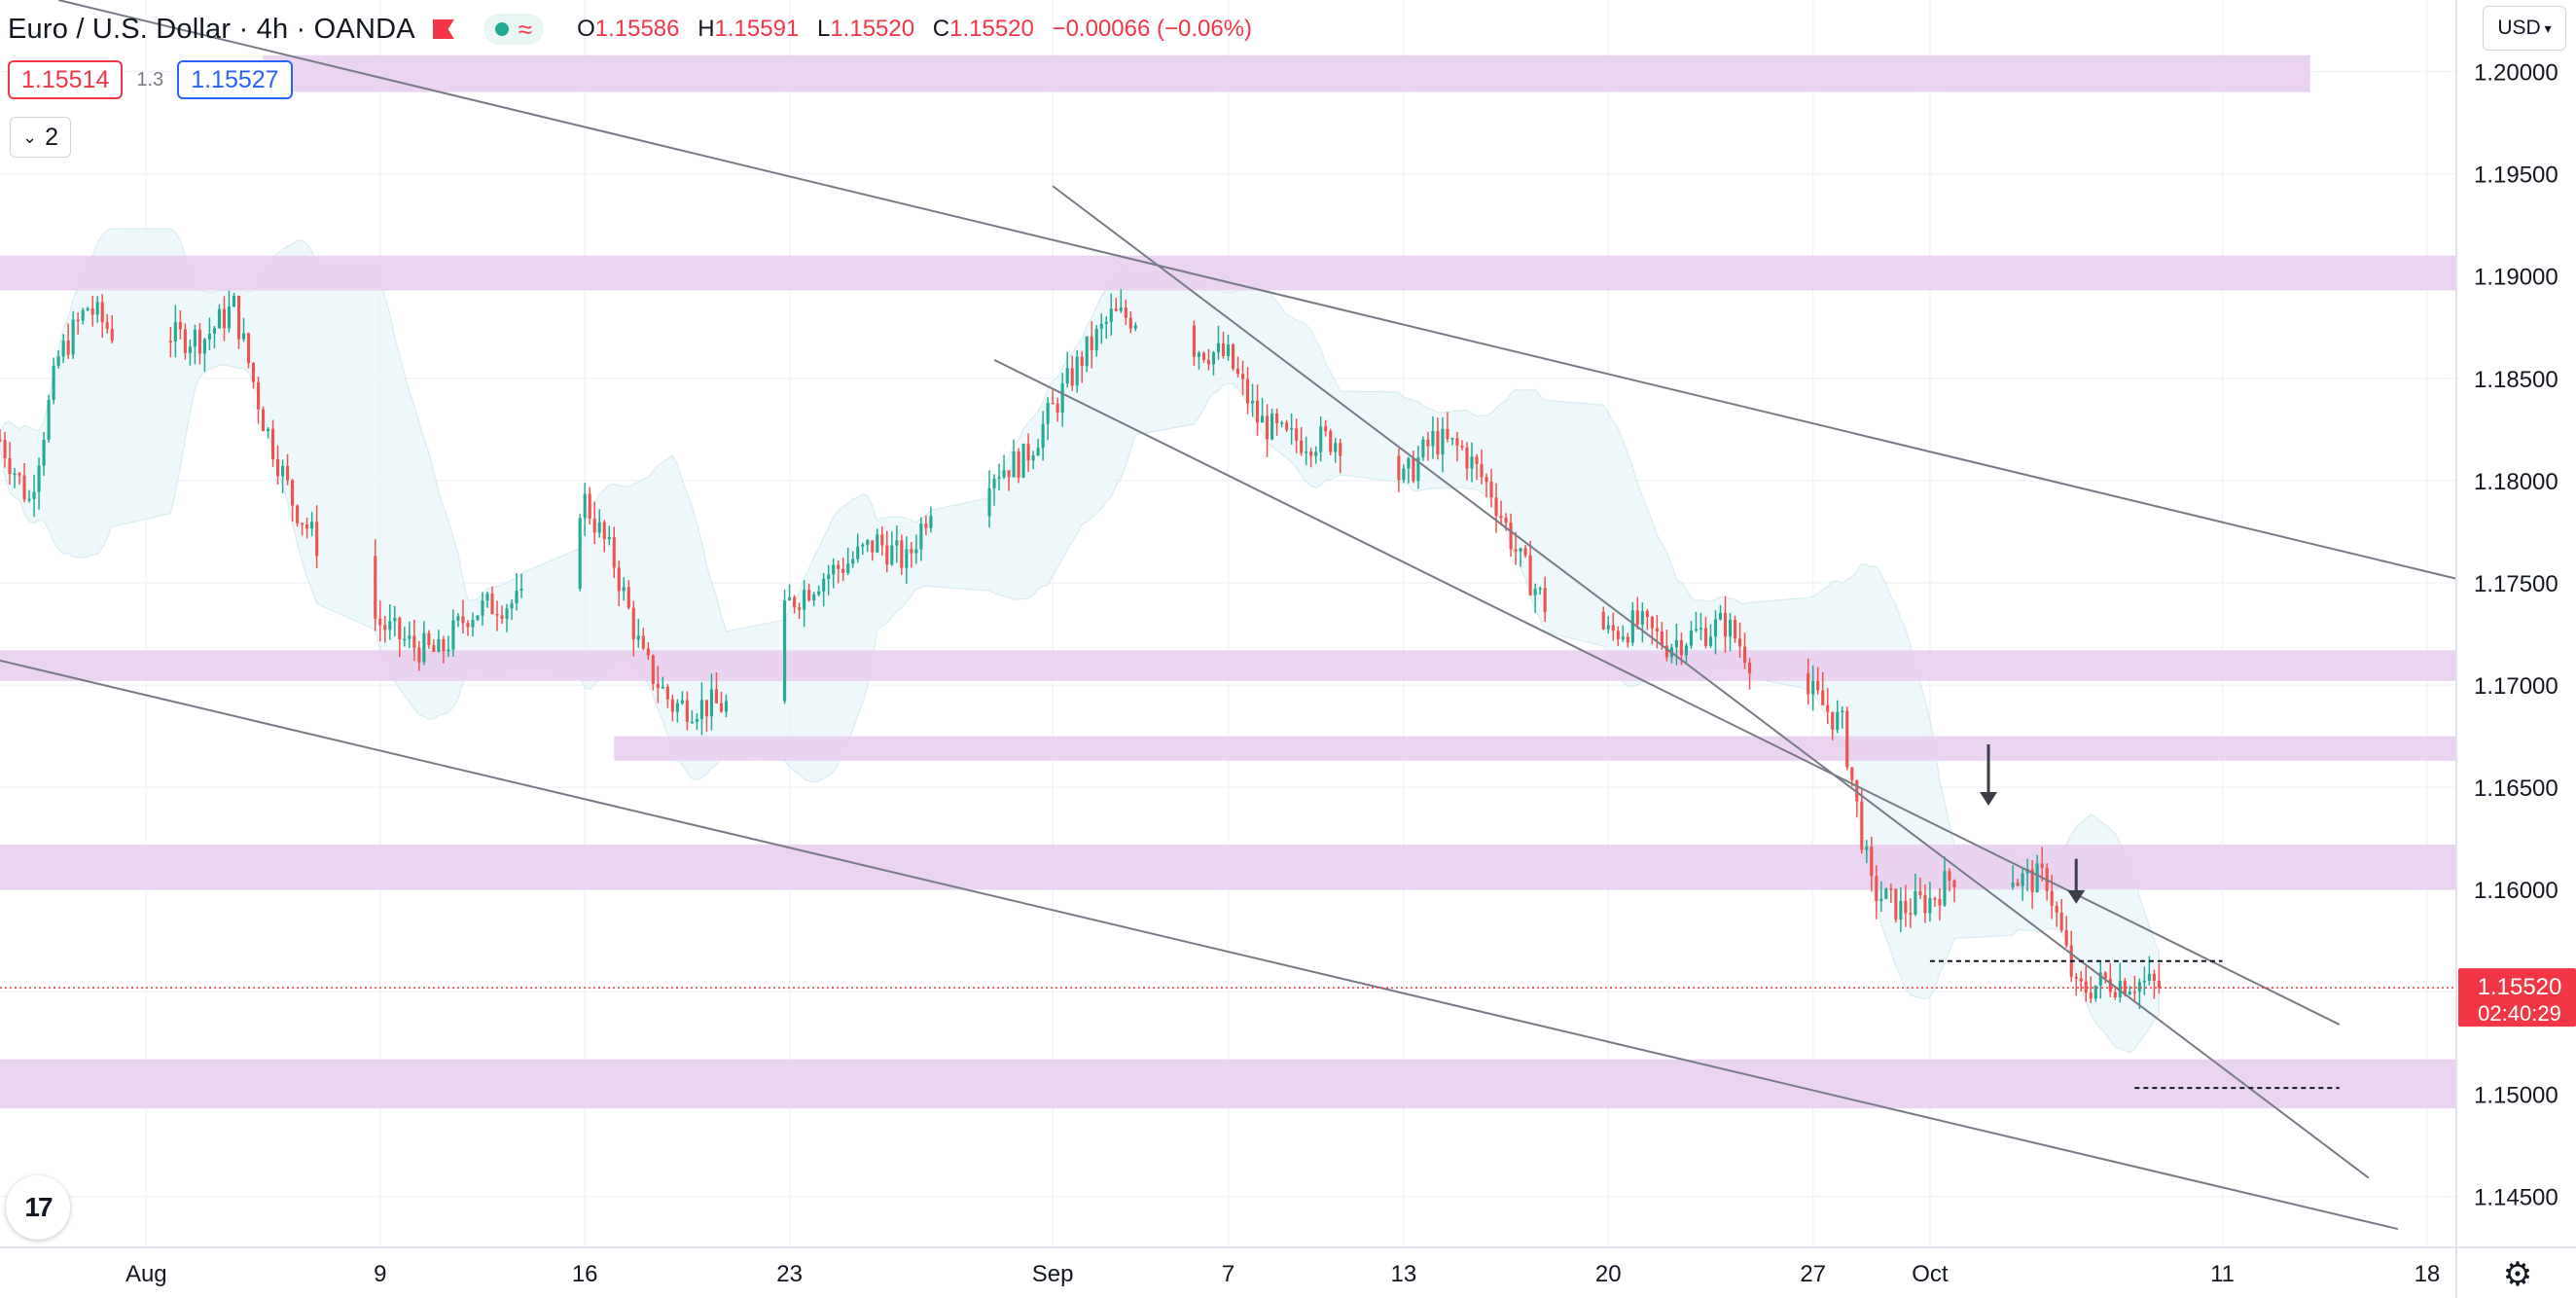 The height and width of the screenshot is (1298, 2576). Describe the element at coordinates (235, 79) in the screenshot. I see `buy-price-button: 1.15527` at that location.